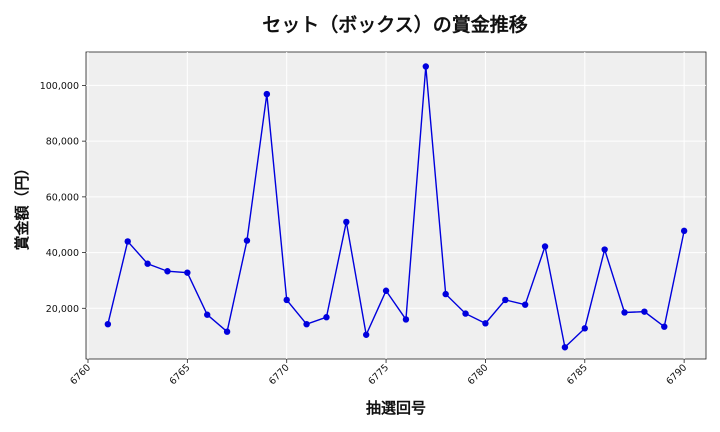  What do you see at coordinates (676, 374) in the screenshot?
I see `x-tick-label: 6790` at bounding box center [676, 374].